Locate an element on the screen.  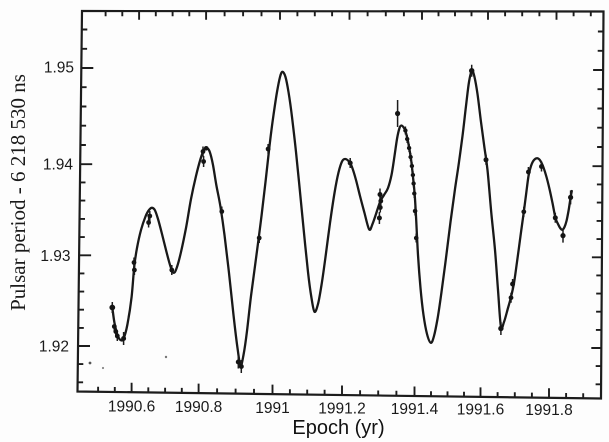
svg-text: 1990.6 is located at coordinates (131, 407).